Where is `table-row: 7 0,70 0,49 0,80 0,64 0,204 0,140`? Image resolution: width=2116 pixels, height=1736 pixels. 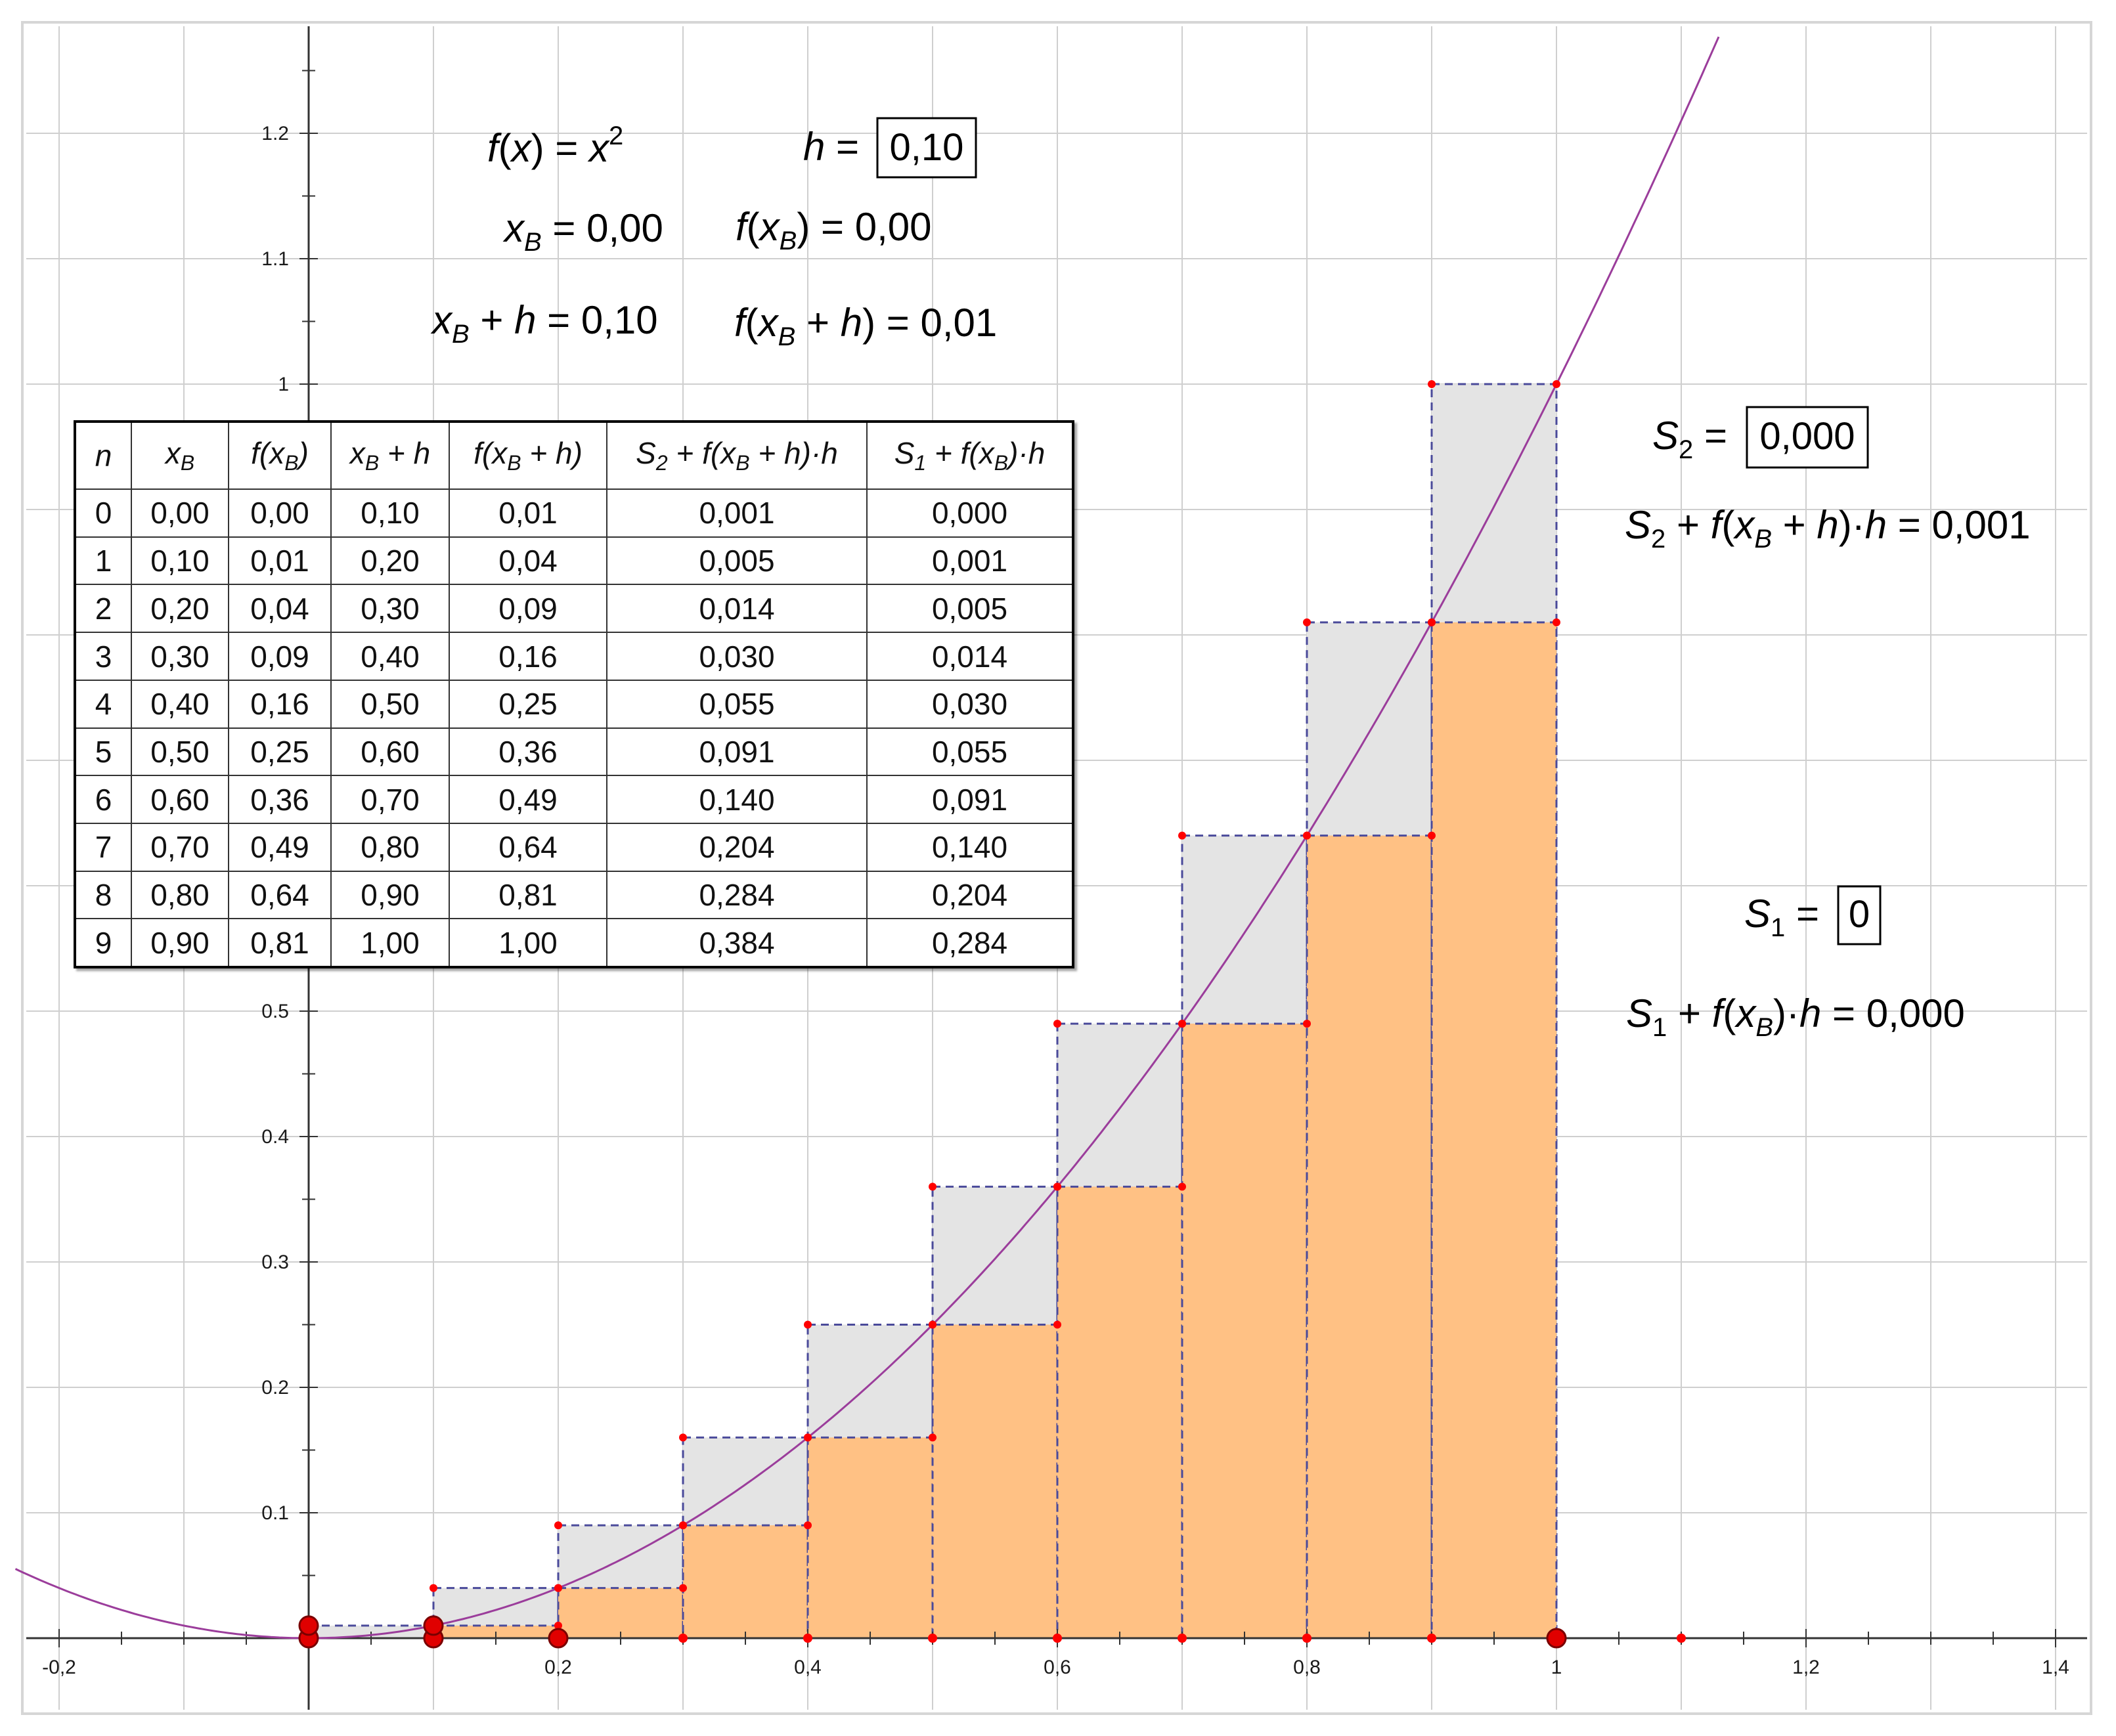
table-row: 7 0,70 0,49 0,80 0,64 0,204 0,140 is located at coordinates (574, 847).